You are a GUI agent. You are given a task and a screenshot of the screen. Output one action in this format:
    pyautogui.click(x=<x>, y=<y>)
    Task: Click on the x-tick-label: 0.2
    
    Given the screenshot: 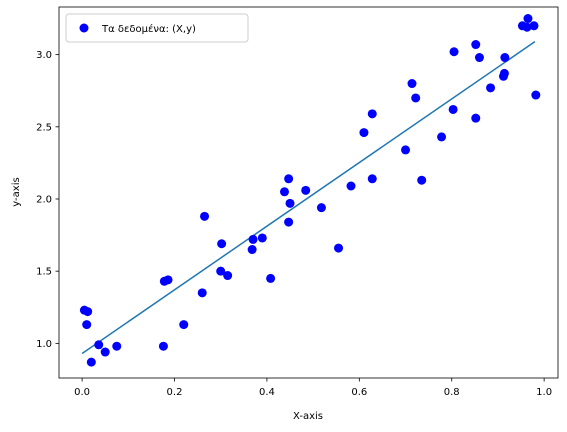 What is the action you would take?
    pyautogui.click(x=175, y=392)
    